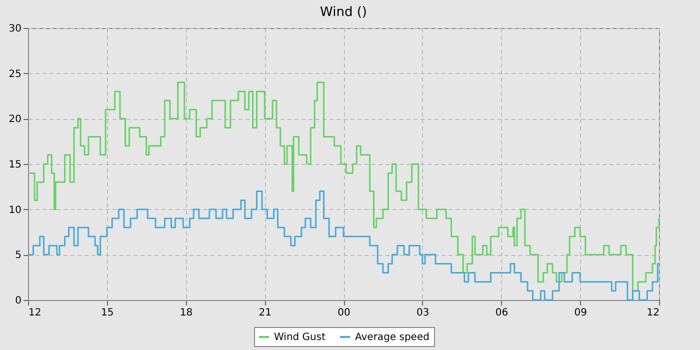 The width and height of the screenshot is (700, 350). What do you see at coordinates (15, 210) in the screenshot?
I see `y-tick-label: 10` at bounding box center [15, 210].